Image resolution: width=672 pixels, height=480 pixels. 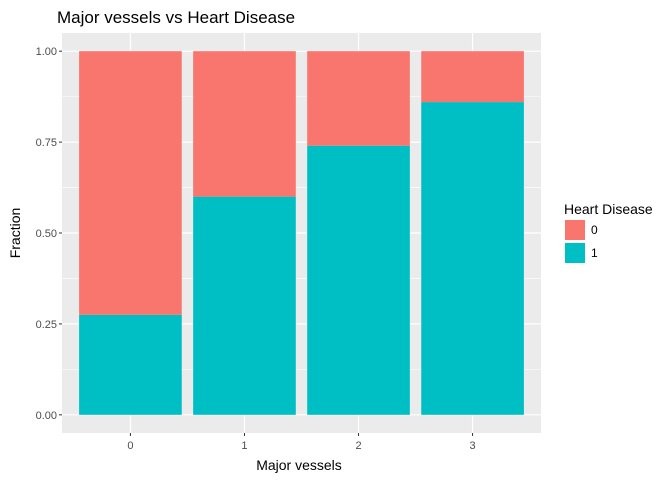 What do you see at coordinates (594, 230) in the screenshot?
I see `legend-label-0: 0` at bounding box center [594, 230].